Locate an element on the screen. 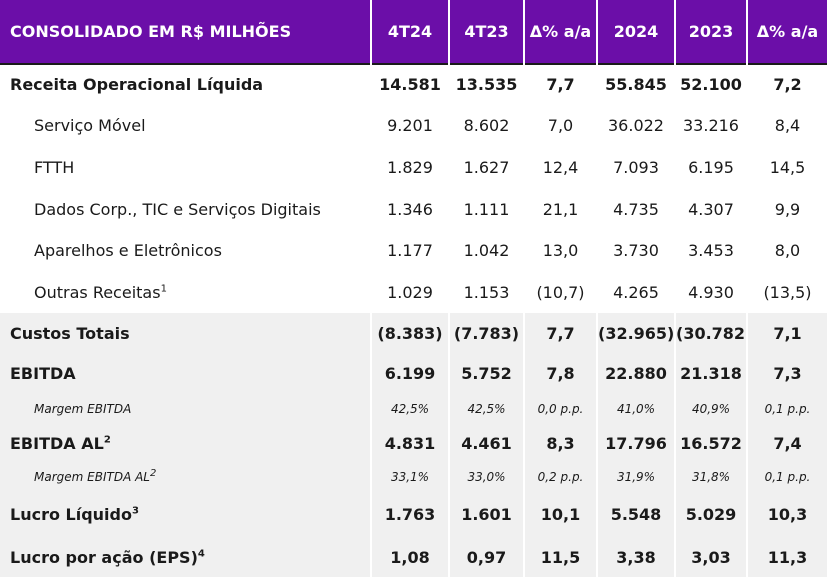 Image resolution: width=827 pixels, height=577 pixels. cell-2024: 36.022 is located at coordinates (635, 125).